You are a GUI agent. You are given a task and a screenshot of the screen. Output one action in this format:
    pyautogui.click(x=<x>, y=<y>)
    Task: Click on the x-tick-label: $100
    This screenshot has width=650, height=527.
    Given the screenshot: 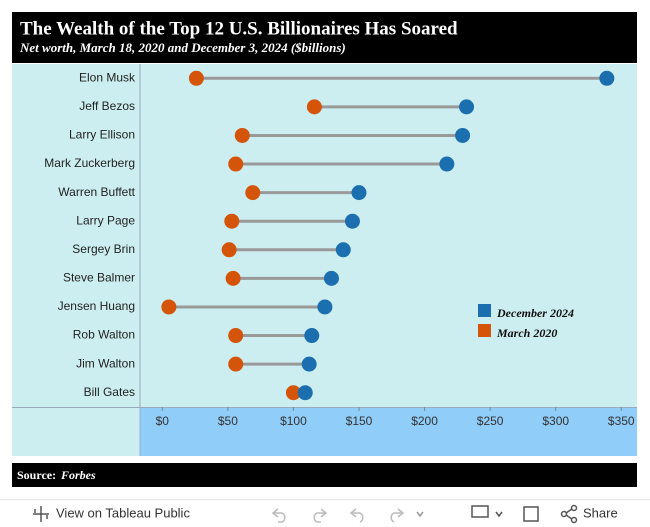 What is the action you would take?
    pyautogui.click(x=293, y=421)
    